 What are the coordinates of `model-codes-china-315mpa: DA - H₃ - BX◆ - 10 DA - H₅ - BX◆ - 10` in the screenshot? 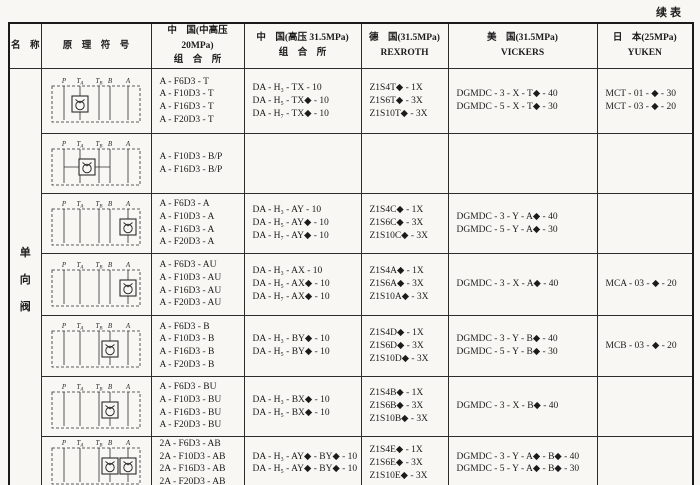 It's located at (302, 407).